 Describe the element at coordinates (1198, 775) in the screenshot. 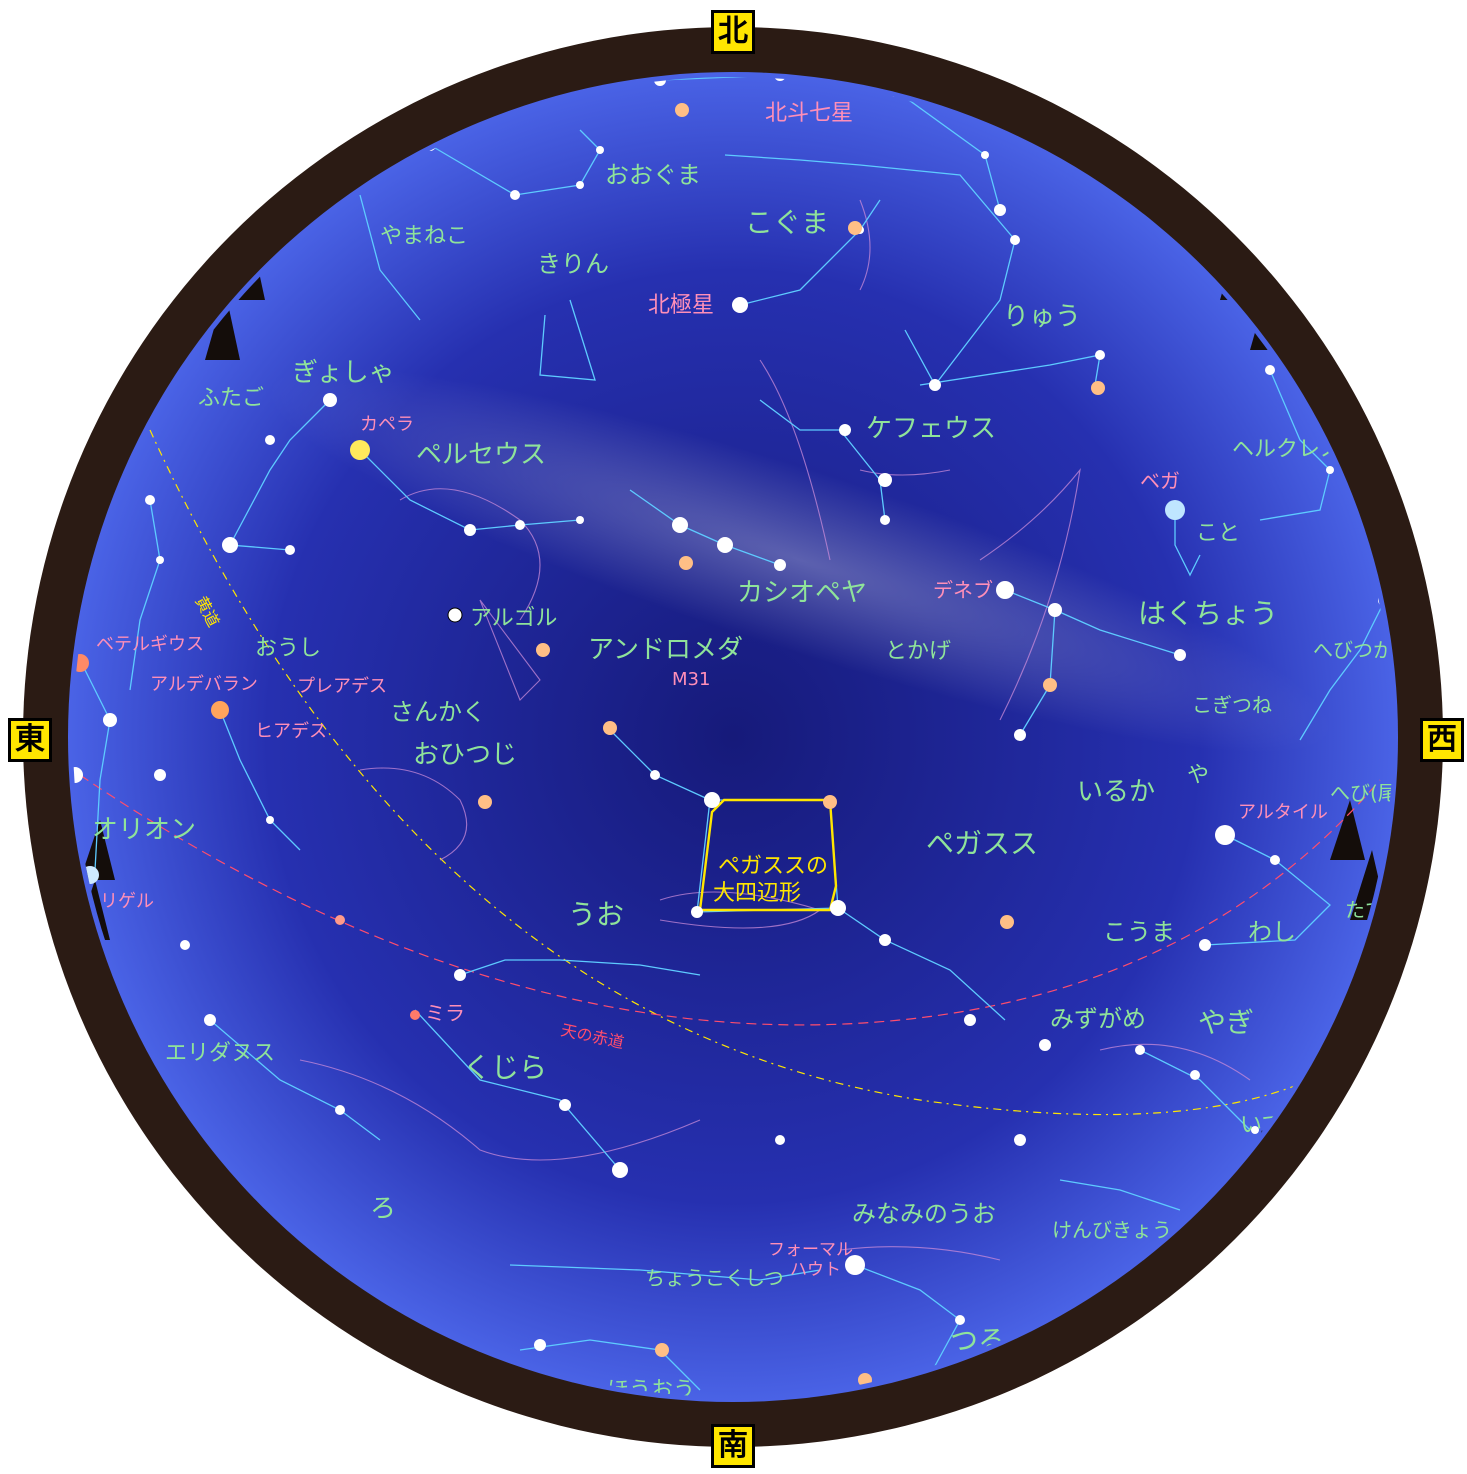

I see `label-sagitta: や` at that location.